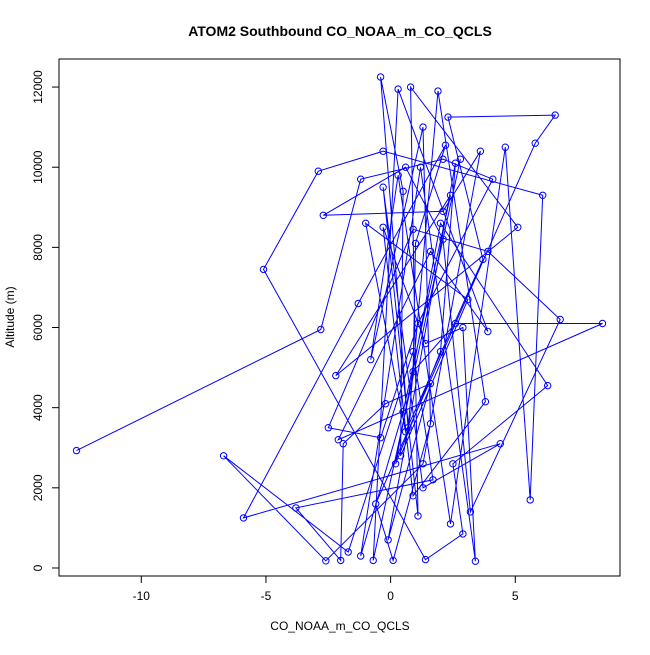  What do you see at coordinates (340, 31) in the screenshot?
I see `chart-title: ATOM2 Southbound CO_NOAA_m_CO_QCLS` at bounding box center [340, 31].